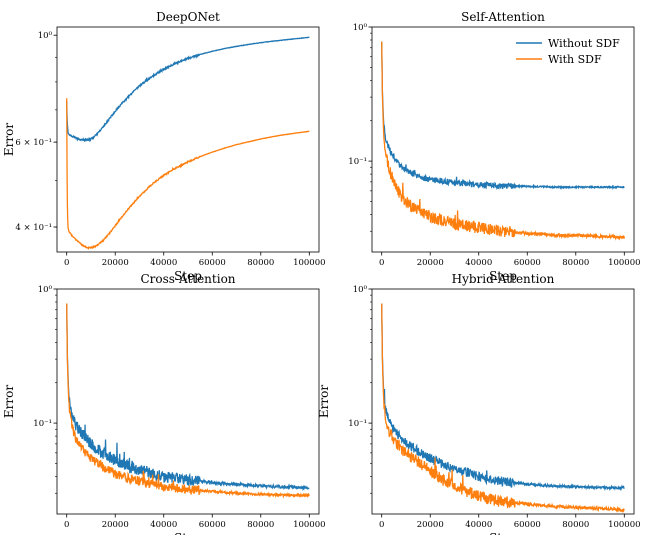 This screenshot has height=535, width=659. What do you see at coordinates (33, 143) in the screenshot?
I see `y-tick-label: 6 × 10⁻¹` at bounding box center [33, 143].